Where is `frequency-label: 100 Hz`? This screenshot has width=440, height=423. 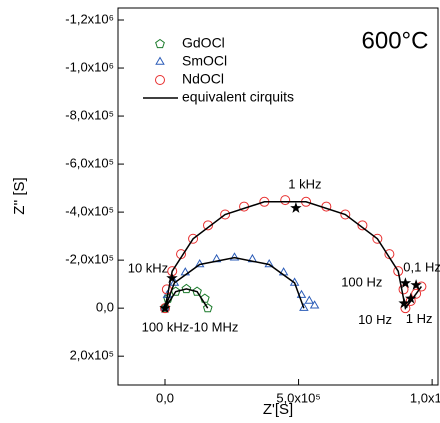
frequency-label: 100 Hz is located at coordinates (361, 282).